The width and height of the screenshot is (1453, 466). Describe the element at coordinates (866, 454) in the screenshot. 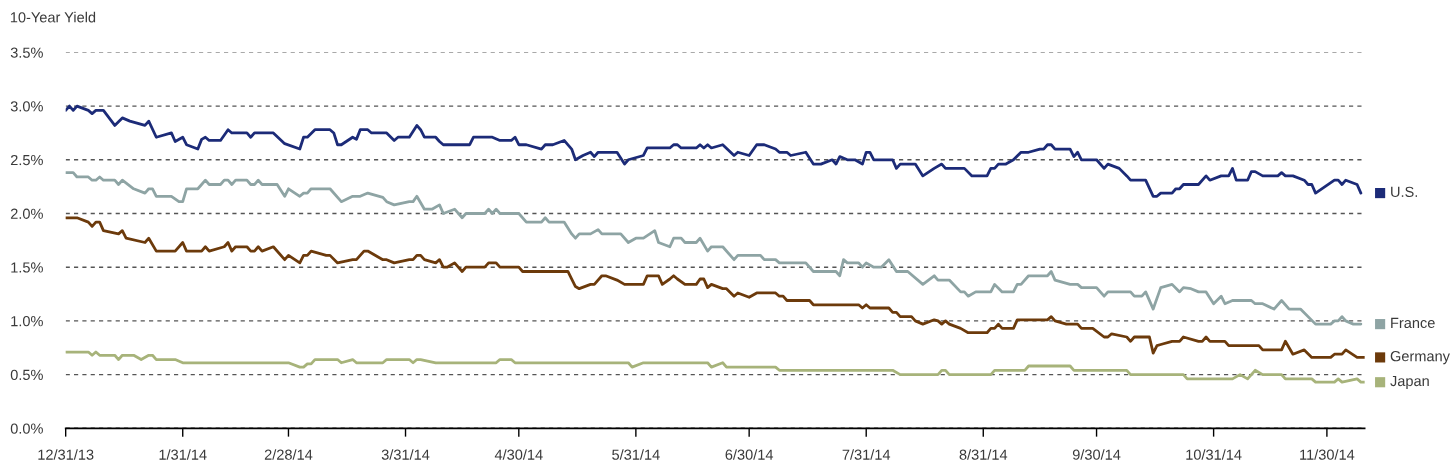

I see `x-tick-label: 7/31/14` at that location.